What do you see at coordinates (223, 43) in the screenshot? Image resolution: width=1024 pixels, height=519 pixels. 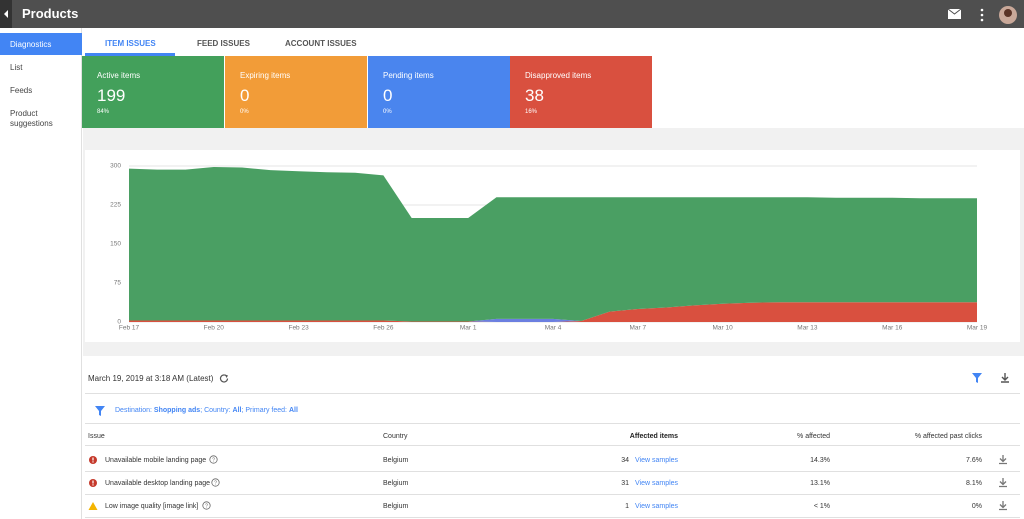 I see `tab: FEED ISSUES` at bounding box center [223, 43].